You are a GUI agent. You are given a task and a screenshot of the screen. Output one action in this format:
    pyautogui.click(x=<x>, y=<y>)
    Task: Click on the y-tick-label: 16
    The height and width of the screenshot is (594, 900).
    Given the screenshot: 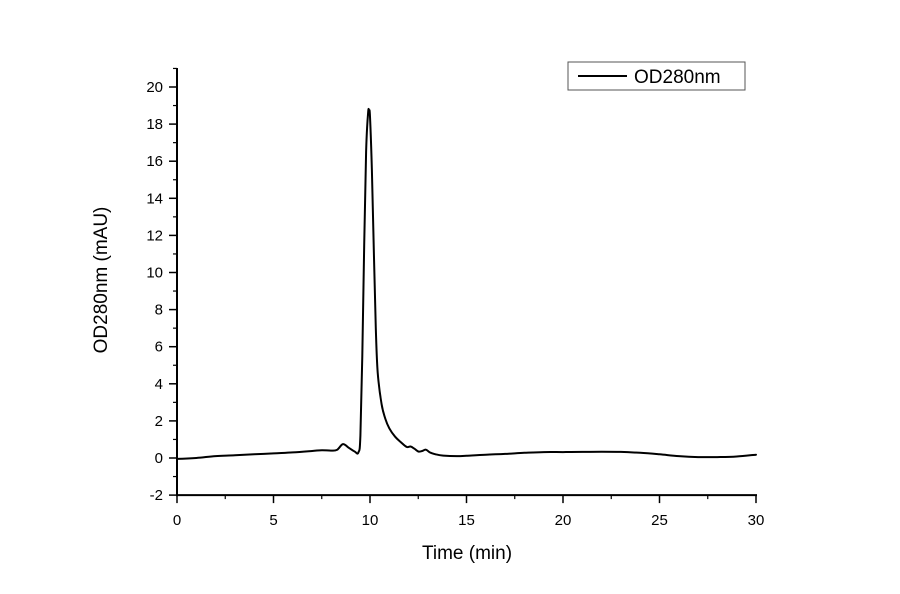 What is the action you would take?
    pyautogui.click(x=154, y=161)
    